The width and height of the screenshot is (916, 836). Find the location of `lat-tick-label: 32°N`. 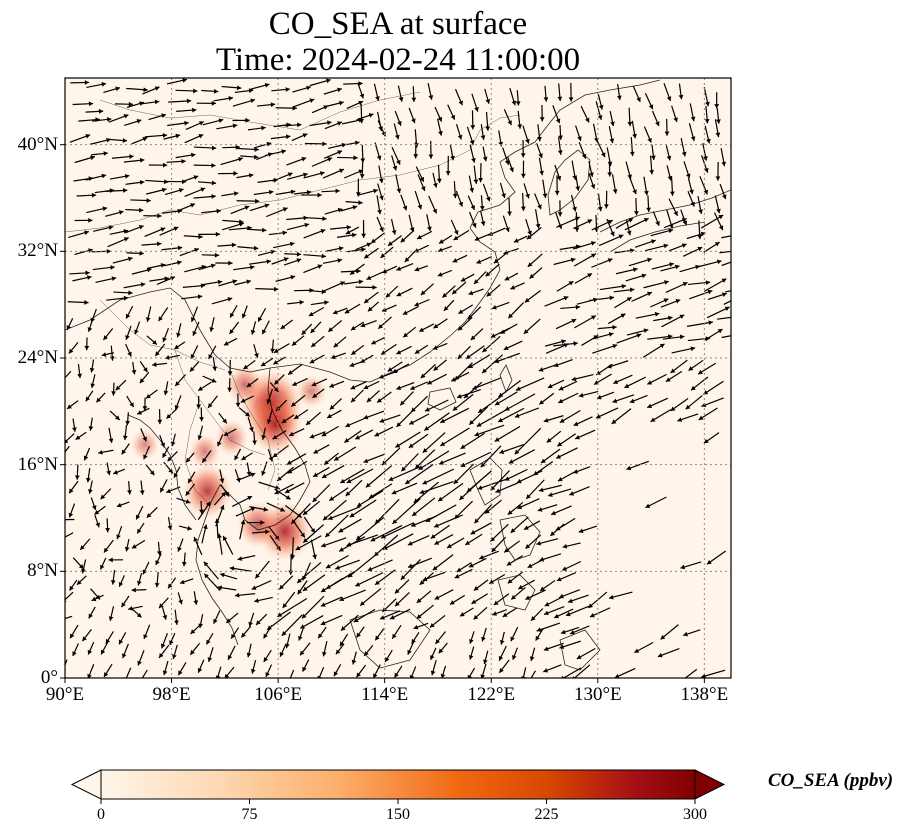

lat-tick-label: 32°N is located at coordinates (37, 251).